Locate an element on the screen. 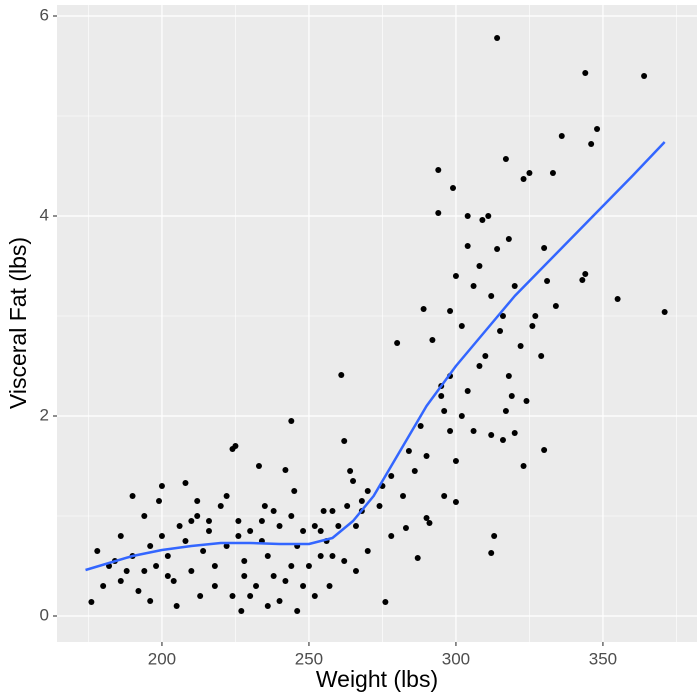 This screenshot has width=700, height=700. x-tick-label: 350 is located at coordinates (603, 658).